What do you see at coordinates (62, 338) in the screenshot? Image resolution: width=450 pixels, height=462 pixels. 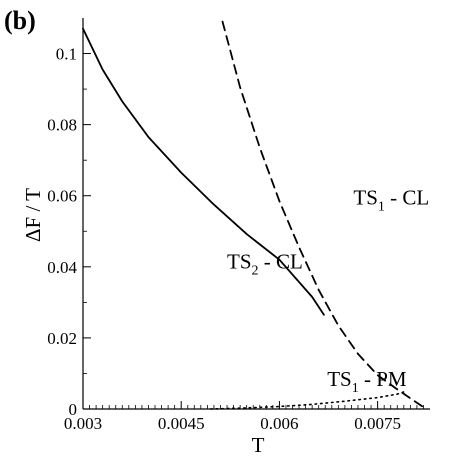 I see `y-tick-label: 0.02` at bounding box center [62, 338].